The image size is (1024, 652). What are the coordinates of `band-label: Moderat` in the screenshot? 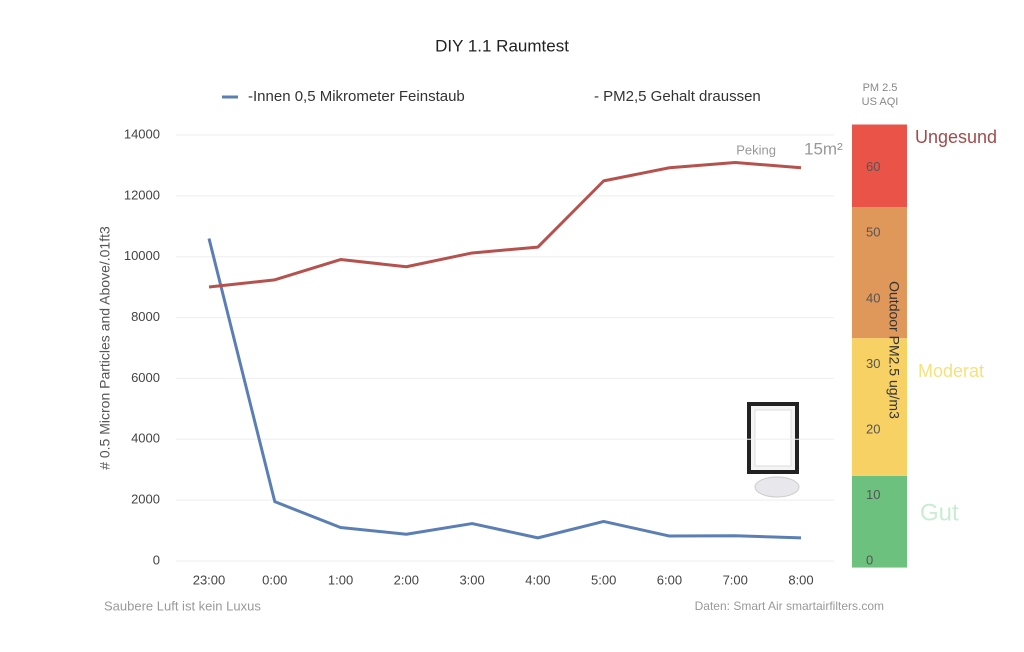 It's located at (951, 371).